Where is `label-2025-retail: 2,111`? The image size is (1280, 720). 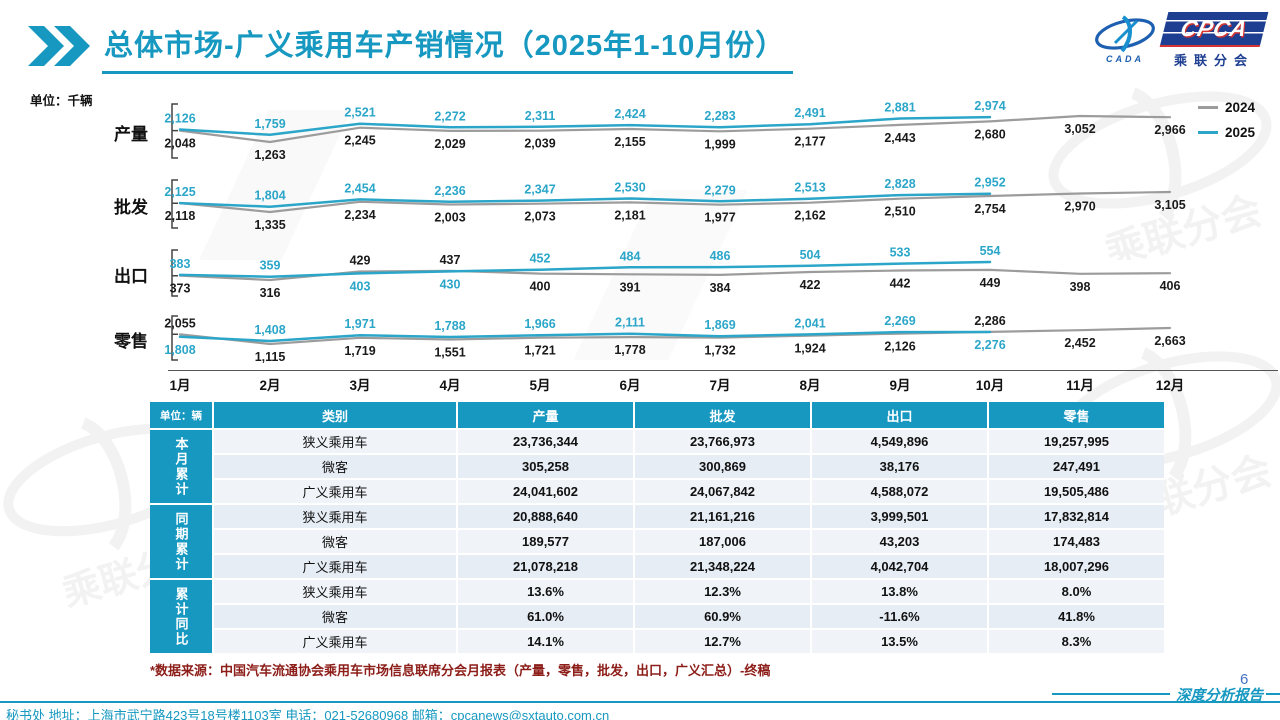
label-2025-retail: 2,111 is located at coordinates (630, 323).